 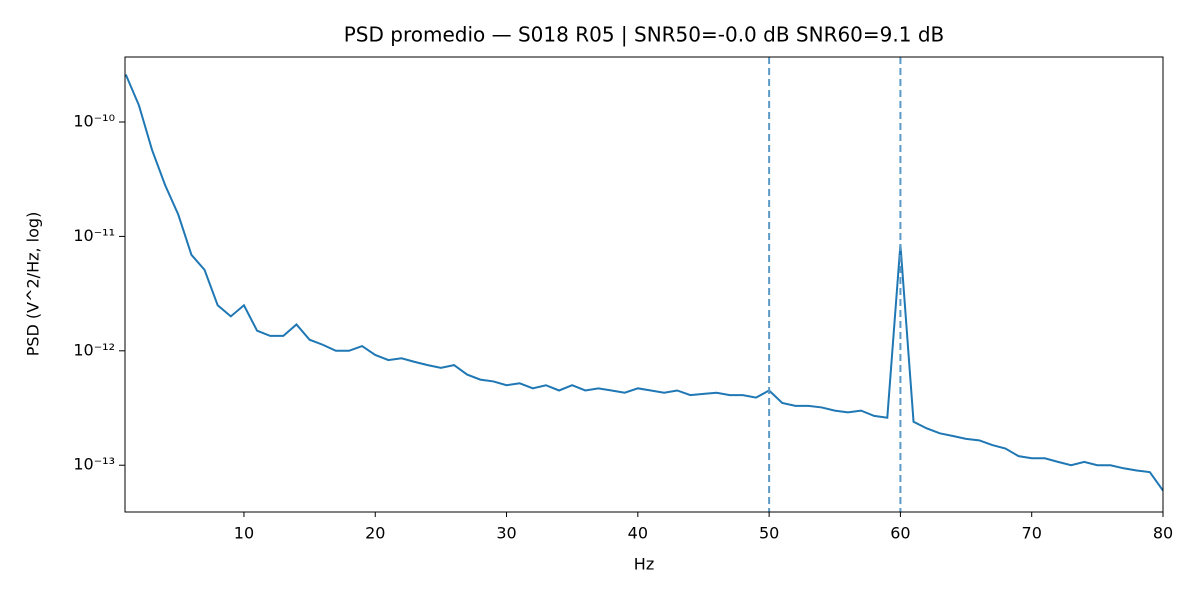 What do you see at coordinates (1163, 533) in the screenshot?
I see `x-tick-label: 80` at bounding box center [1163, 533].